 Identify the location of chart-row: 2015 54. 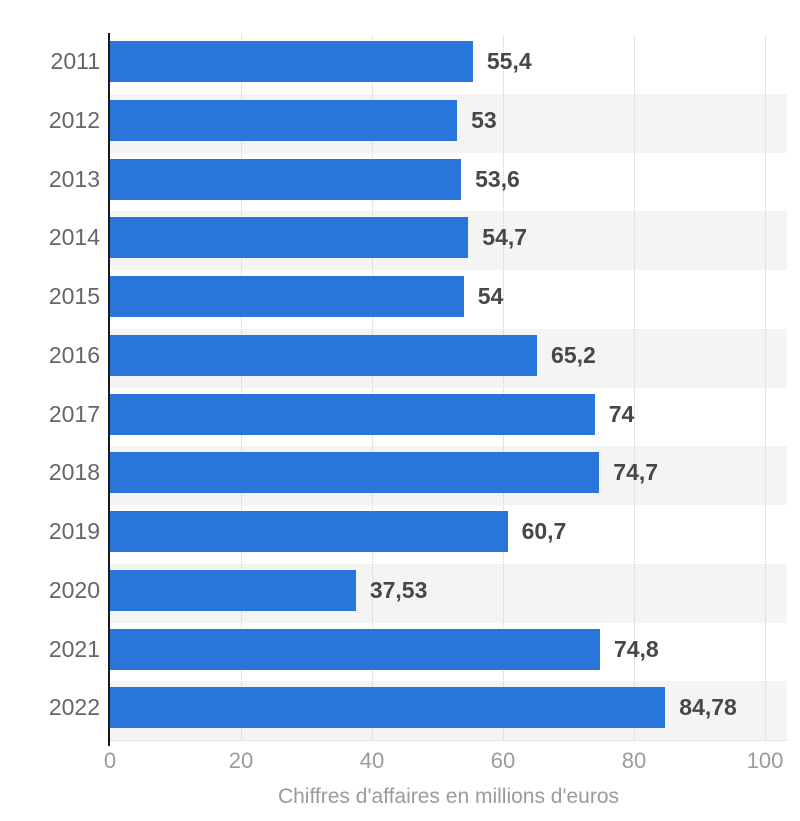
(400, 299).